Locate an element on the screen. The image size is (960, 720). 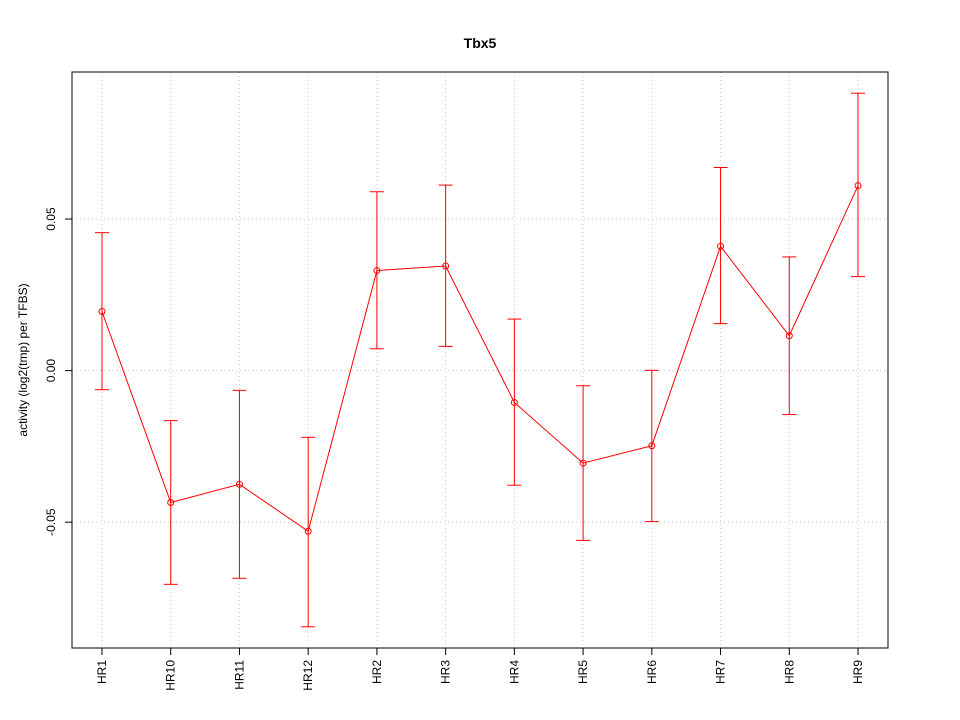
x-tick-label: HR11 is located at coordinates (239, 675).